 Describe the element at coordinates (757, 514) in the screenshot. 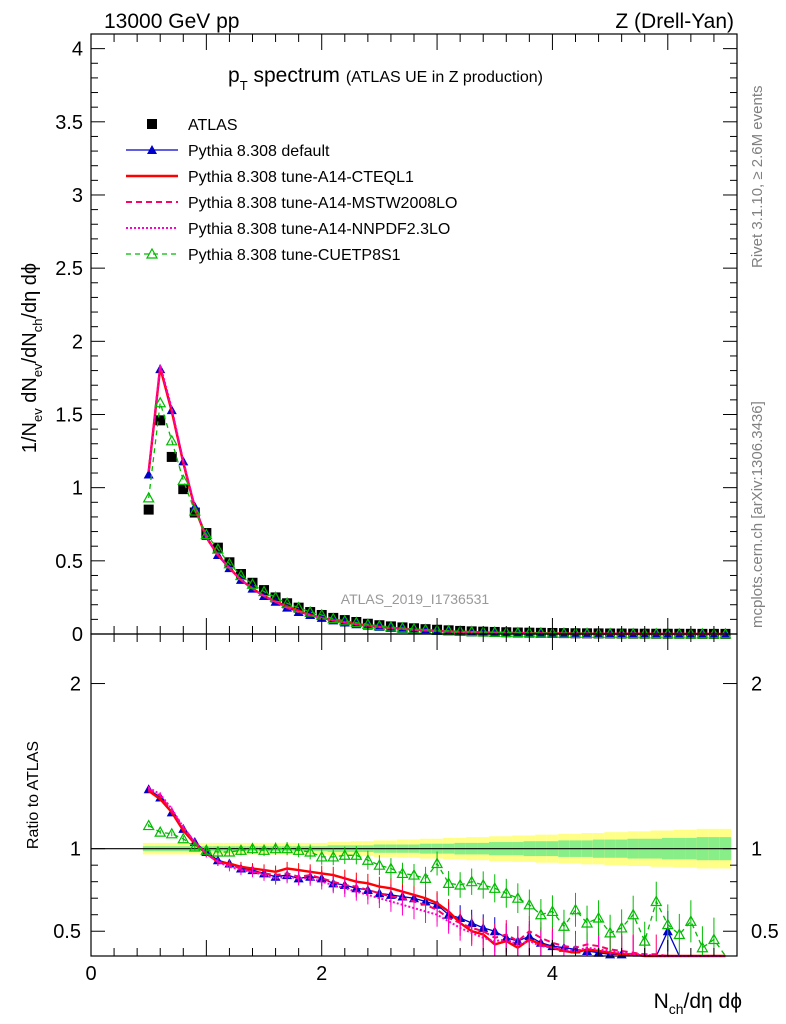

I see `mcplots-label: mcplots.cern.ch [arXiv:1306.3436]` at that location.